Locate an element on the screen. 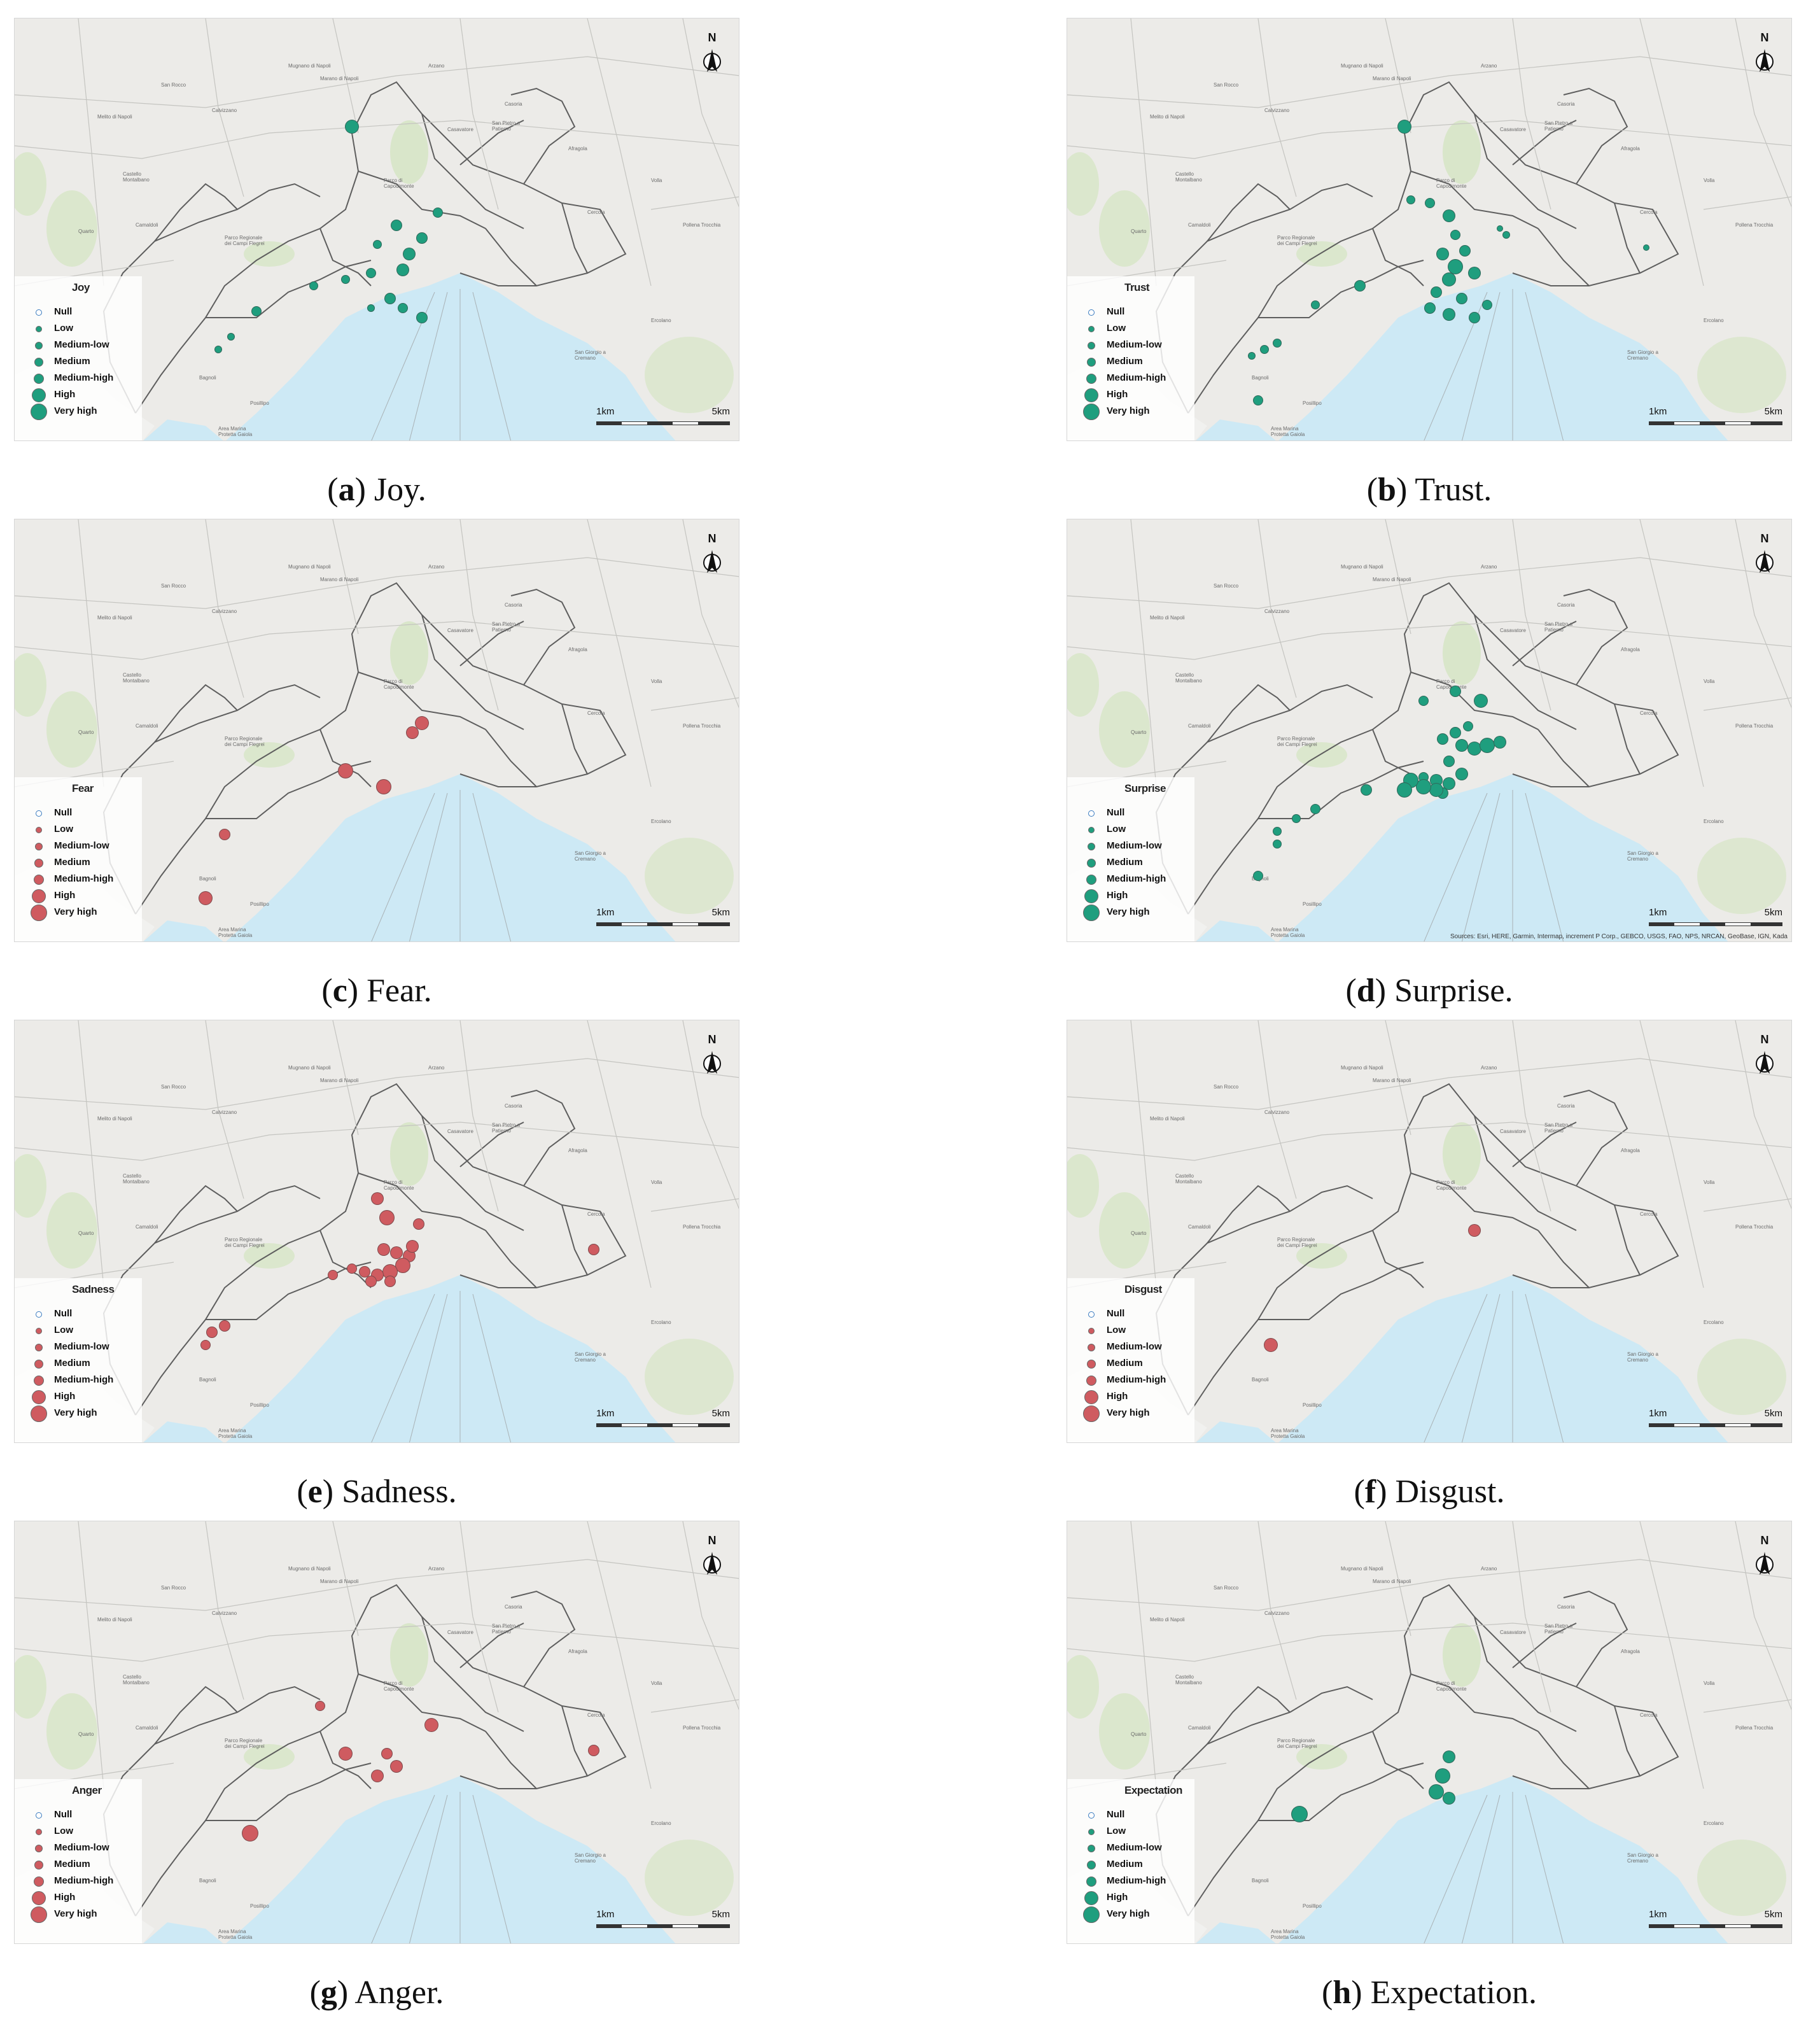 The width and height of the screenshot is (1820, 2035). place-label: Pollena Trocchia is located at coordinates (1754, 225).